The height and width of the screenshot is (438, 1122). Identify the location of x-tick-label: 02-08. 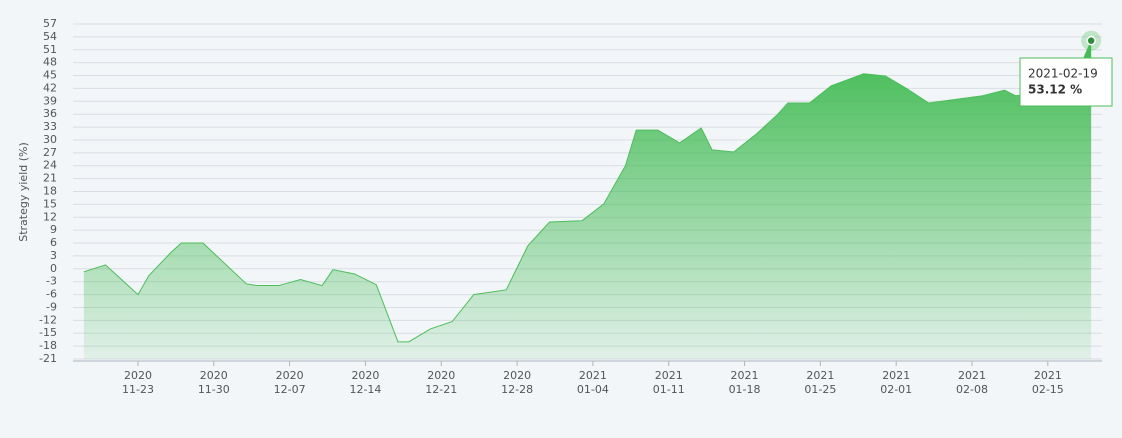
(972, 389).